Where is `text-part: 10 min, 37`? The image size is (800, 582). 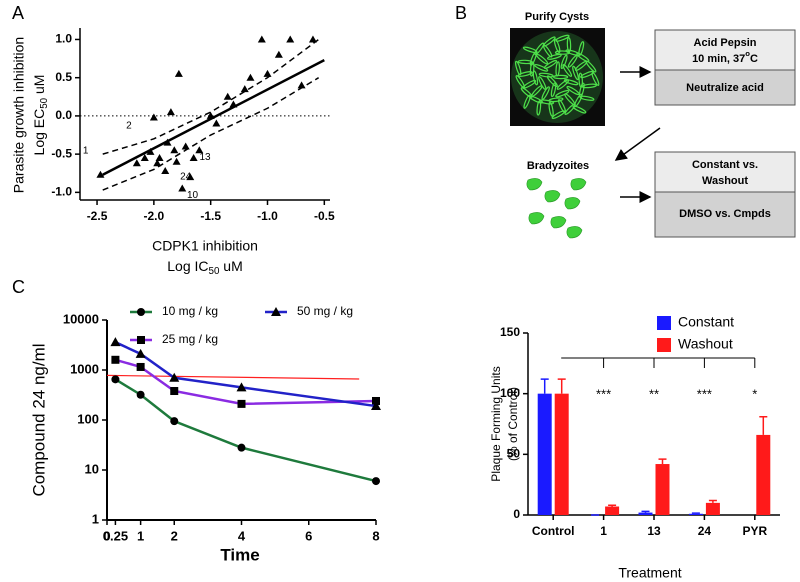
text-part: 10 min, 37 is located at coordinates (718, 59).